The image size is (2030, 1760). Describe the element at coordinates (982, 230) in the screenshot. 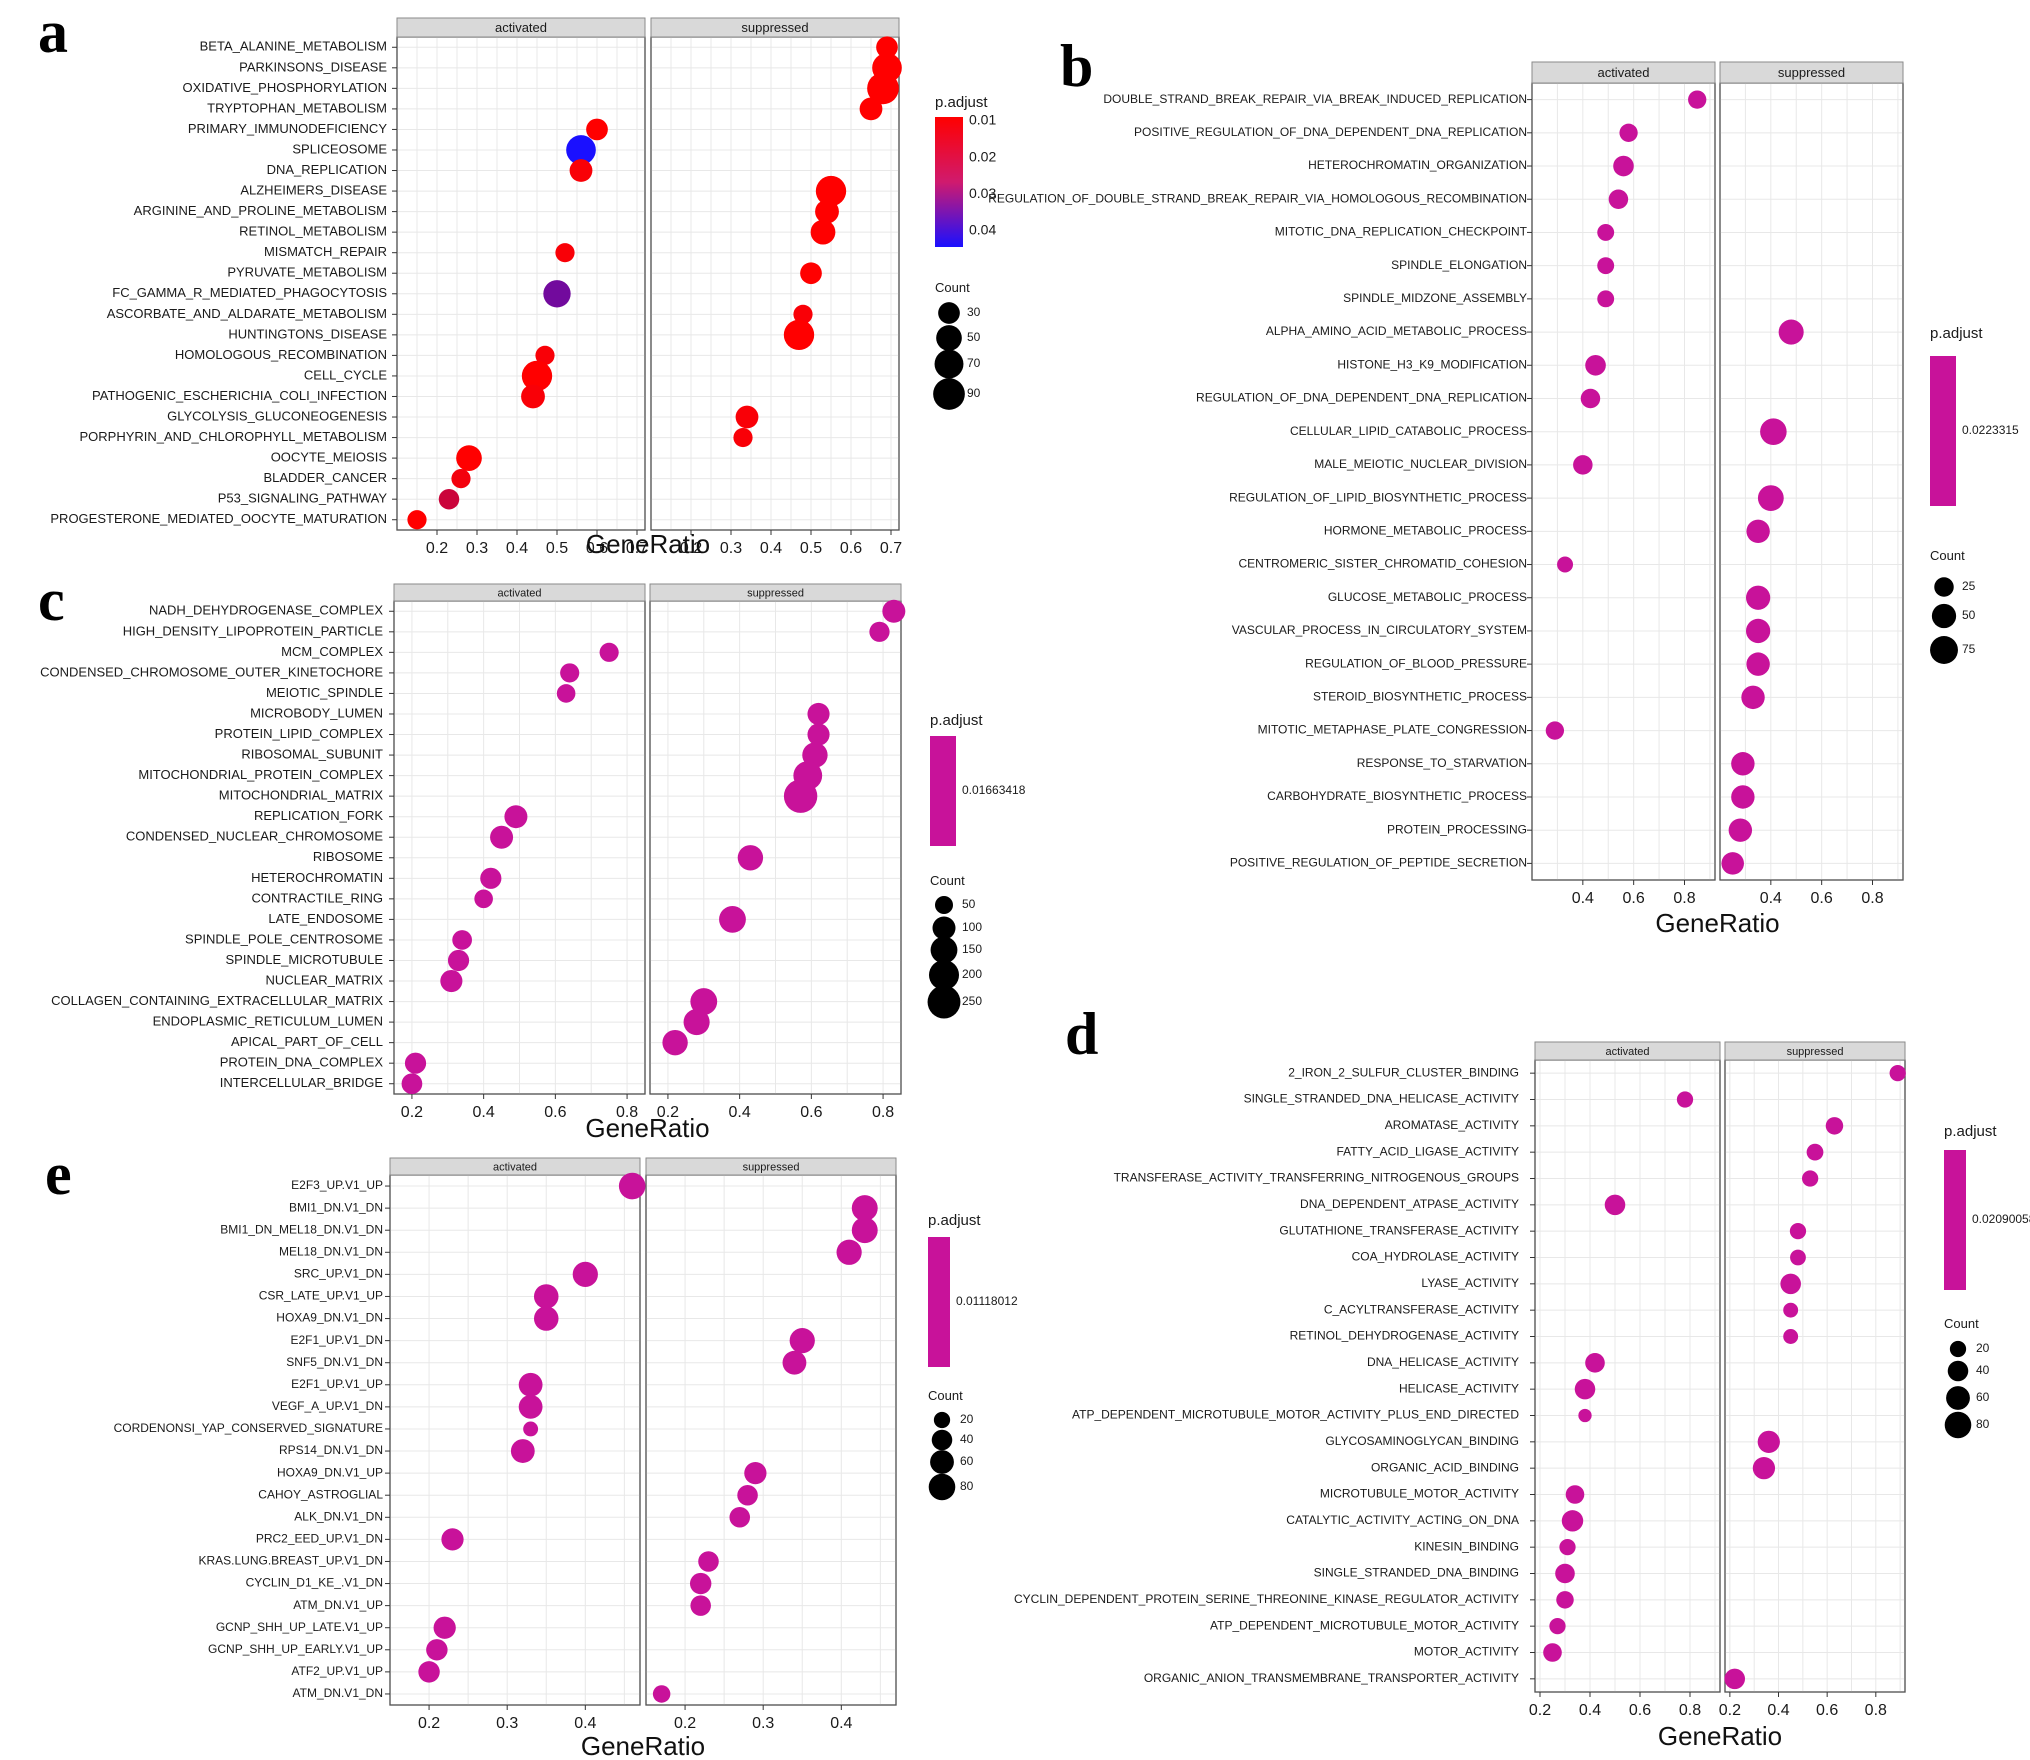

I see `color-tick-label: 0.04` at that location.